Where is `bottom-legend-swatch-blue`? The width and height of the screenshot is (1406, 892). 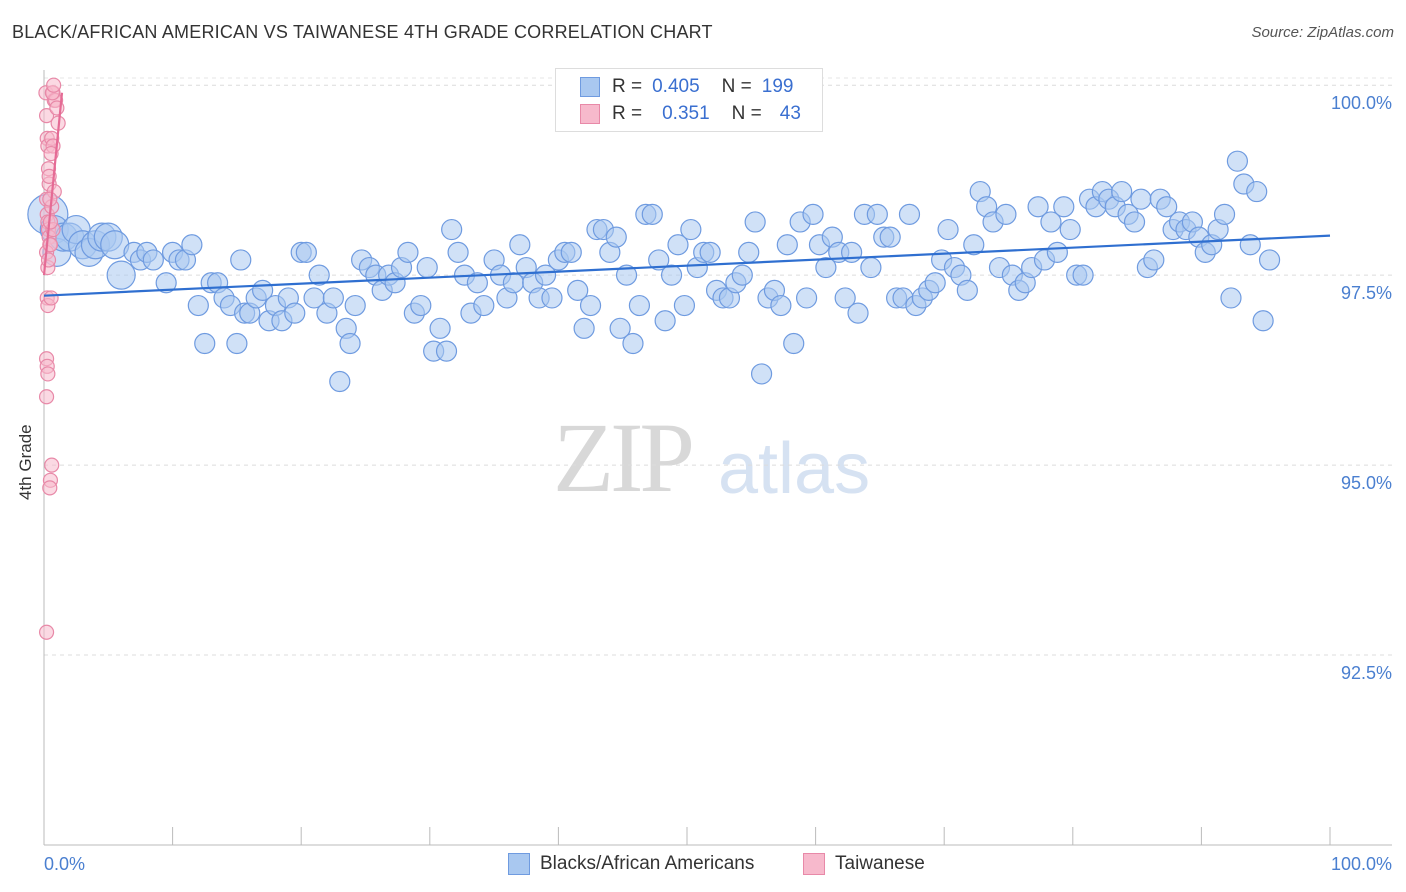 bottom-legend-swatch-blue is located at coordinates (519, 864).